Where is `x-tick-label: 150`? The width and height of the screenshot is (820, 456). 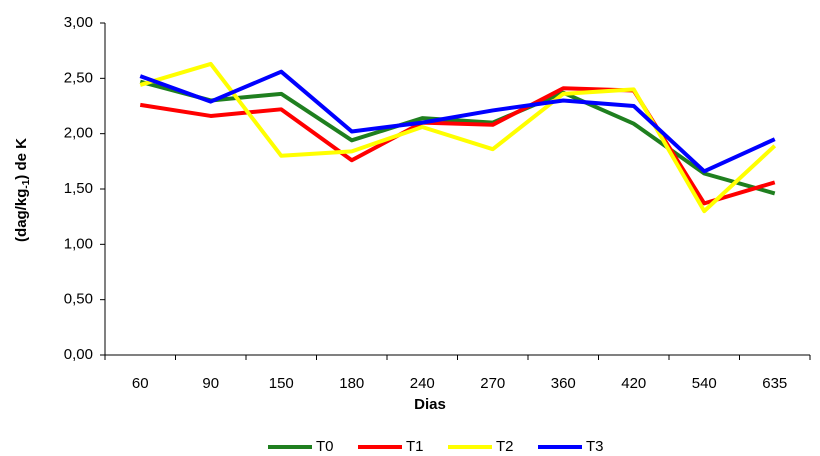
x-tick-label: 150 is located at coordinates (281, 383).